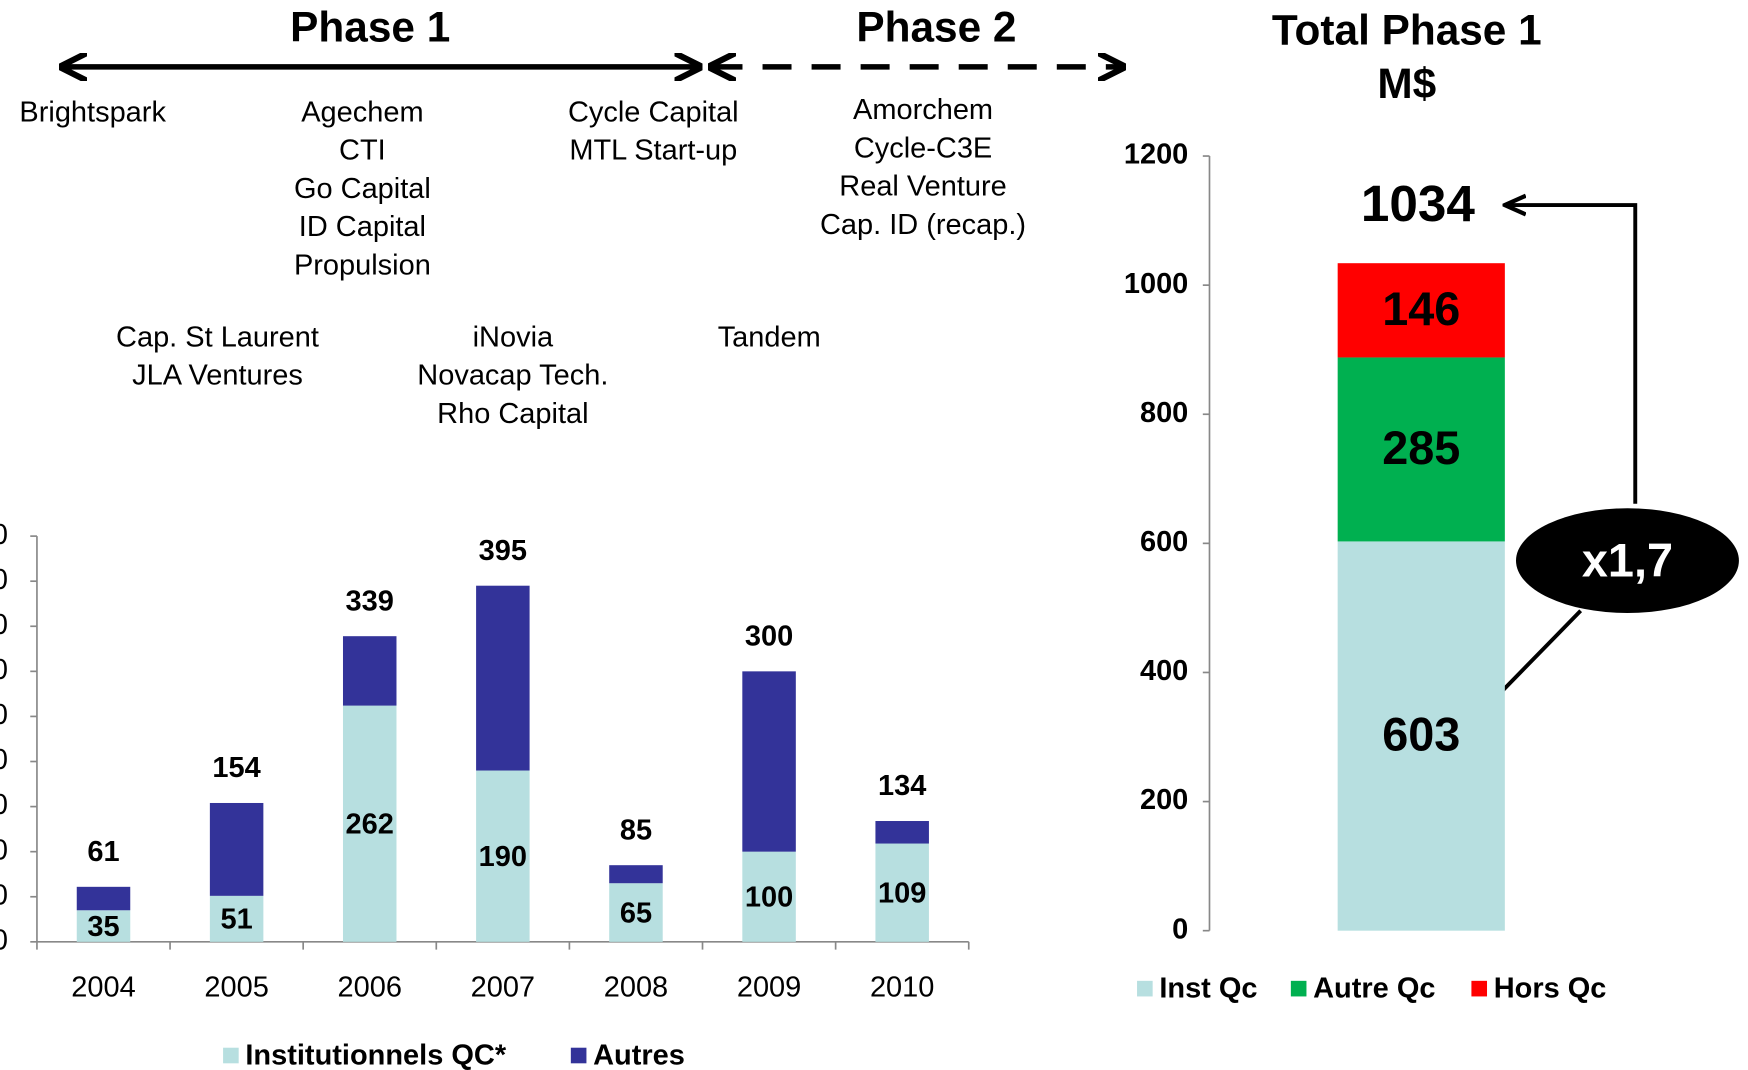 The height and width of the screenshot is (1070, 1748). What do you see at coordinates (1156, 284) in the screenshot?
I see `y-tick-label: 1000` at bounding box center [1156, 284].